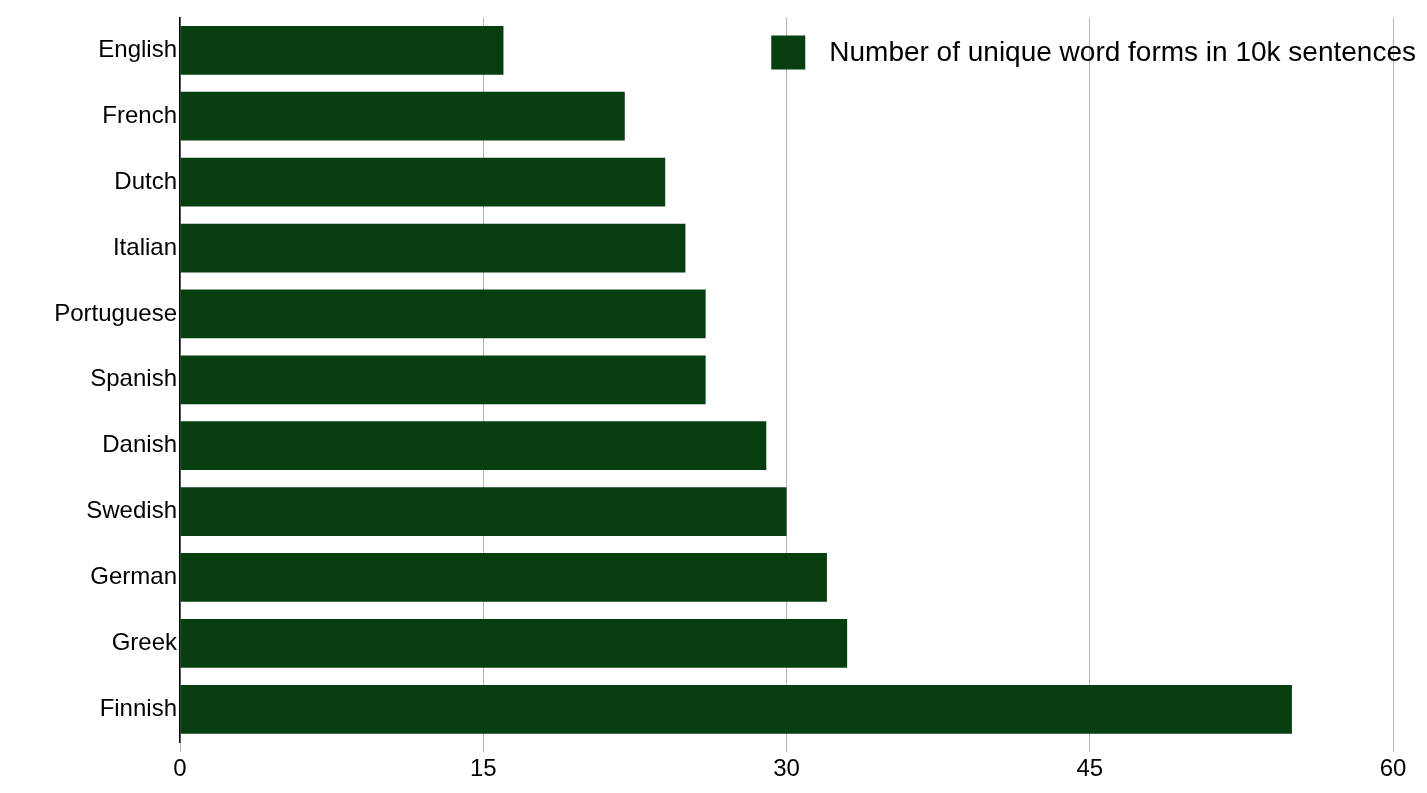 This screenshot has width=1427, height=793. I want to click on y-tick-label: Greek, so click(144, 641).